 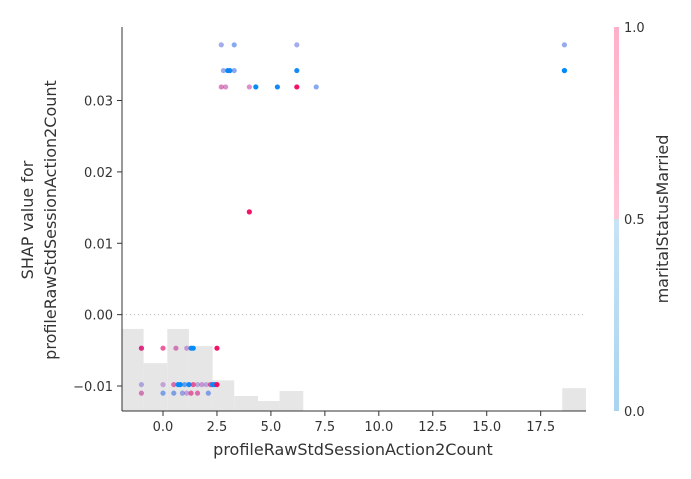 I want to click on colorbar: 1.0 0.5 0.0 maritalStatusMarried, so click(x=643, y=220).